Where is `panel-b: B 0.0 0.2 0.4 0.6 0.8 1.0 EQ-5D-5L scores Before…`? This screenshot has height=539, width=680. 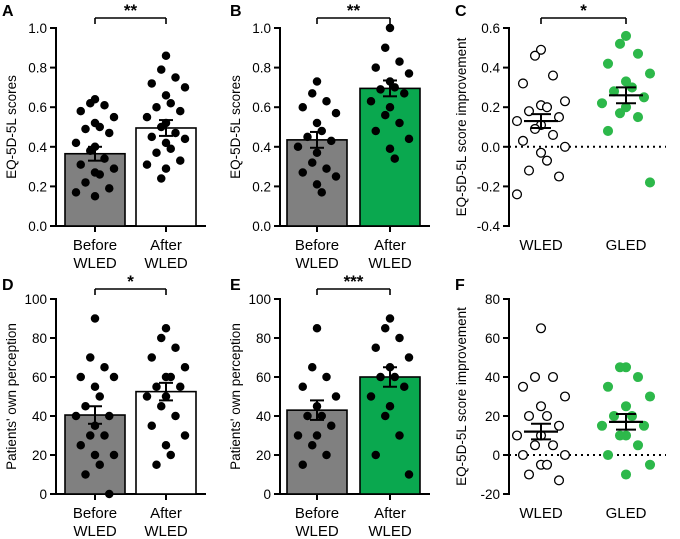
panel-b: B 0.0 0.2 0.4 0.6 0.8 1.0 EQ-5D-5L scores Before… is located at coordinates (329, 136).